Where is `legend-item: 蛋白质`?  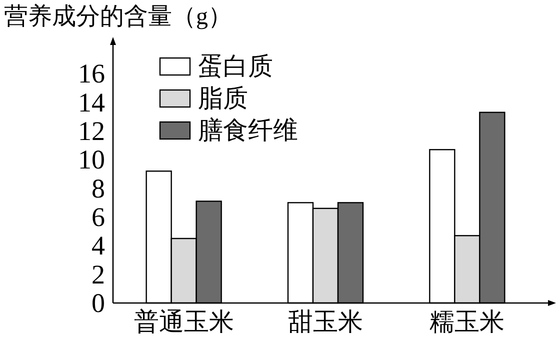 legend-item: 蛋白质 is located at coordinates (216, 67).